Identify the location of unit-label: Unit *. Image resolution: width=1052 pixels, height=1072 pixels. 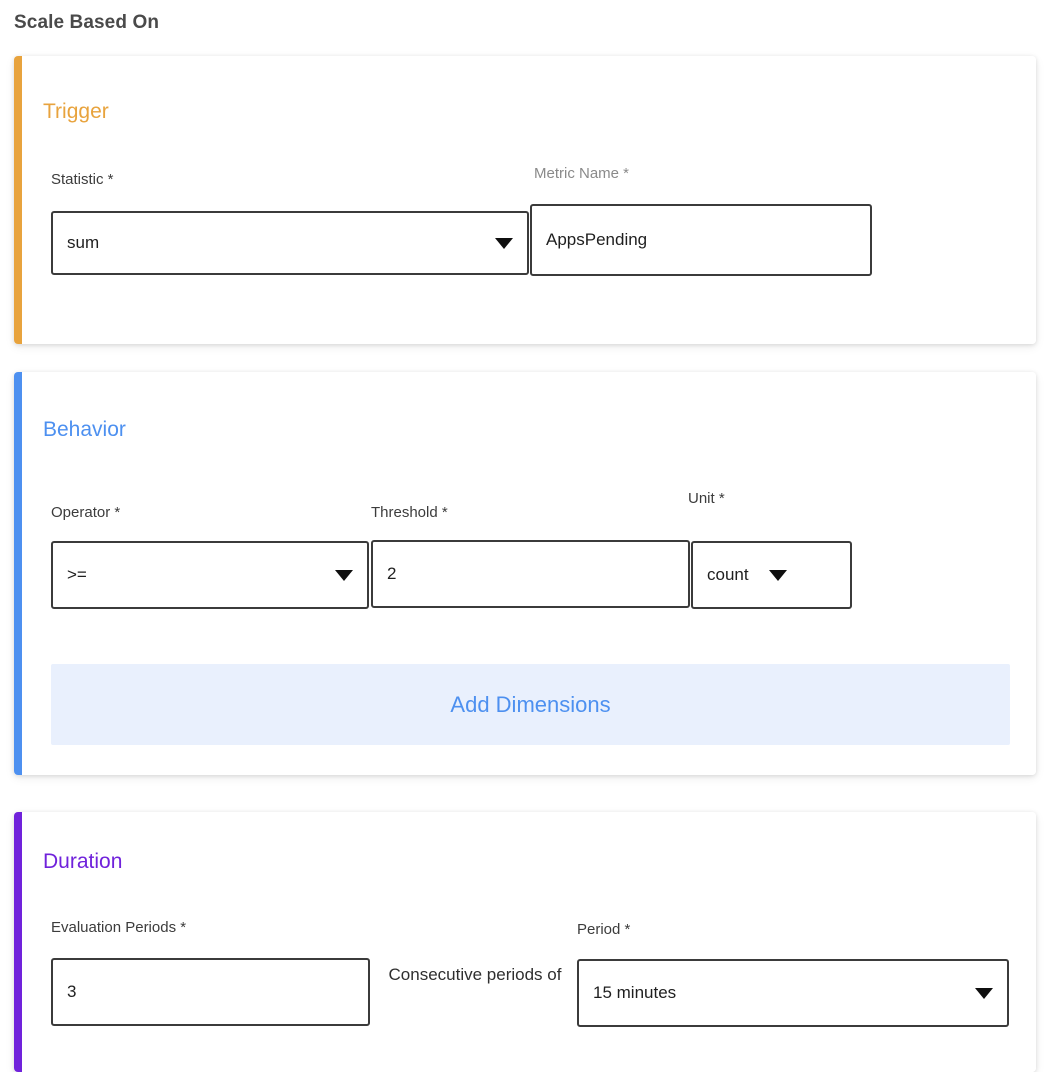
(706, 498).